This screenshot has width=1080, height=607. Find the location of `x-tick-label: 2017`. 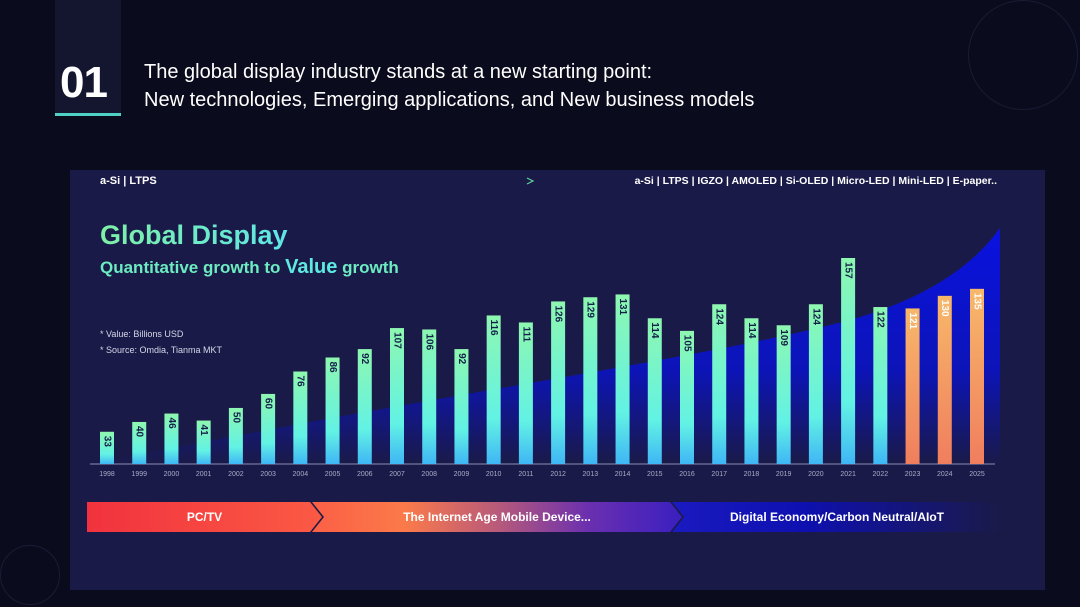

x-tick-label: 2017 is located at coordinates (719, 474).